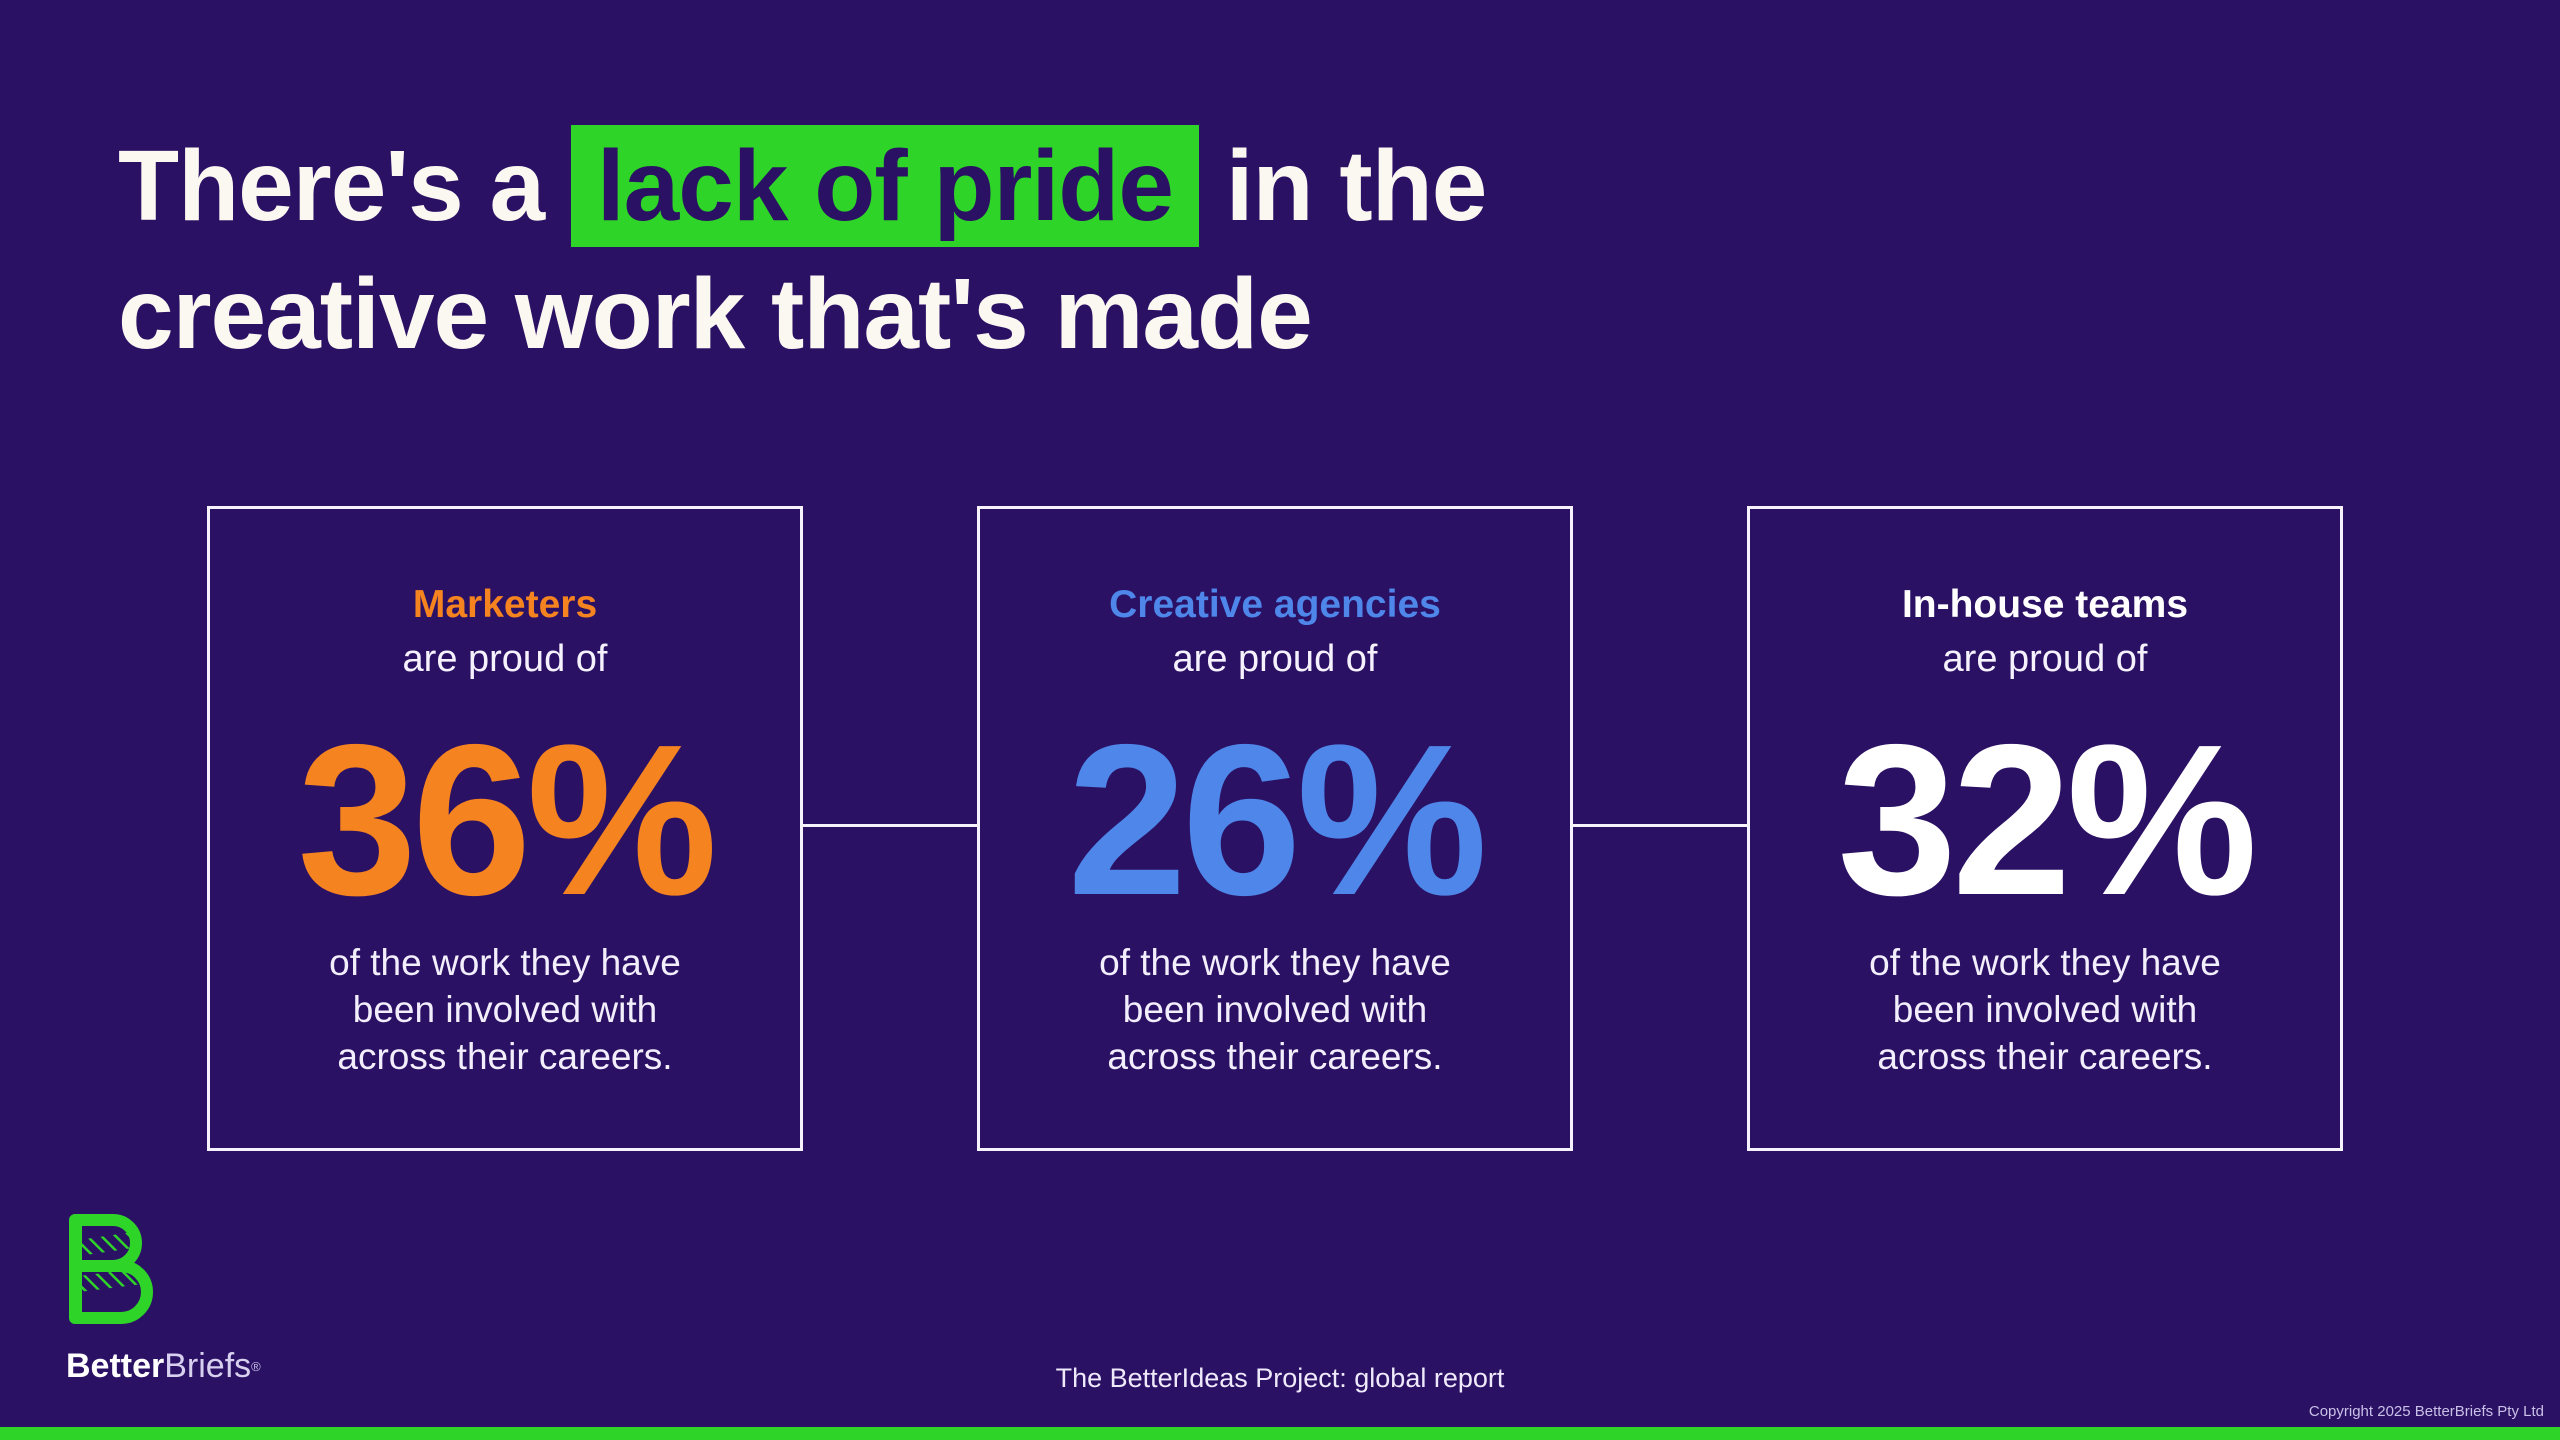  I want to click on card-heading: Marketers, so click(505, 604).